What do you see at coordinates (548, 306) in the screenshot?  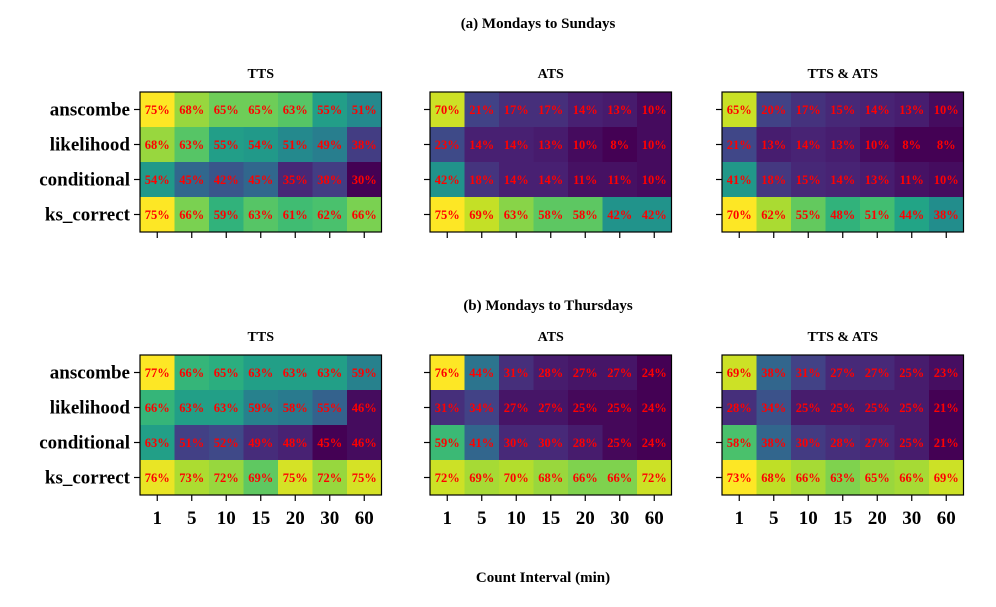 I see `section-title-b: (b) Mondays to Thursdays` at bounding box center [548, 306].